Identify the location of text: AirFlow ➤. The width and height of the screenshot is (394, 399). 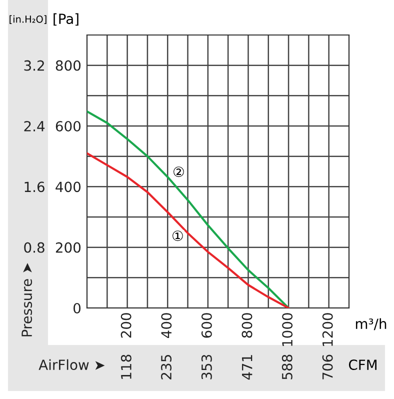
(71, 364).